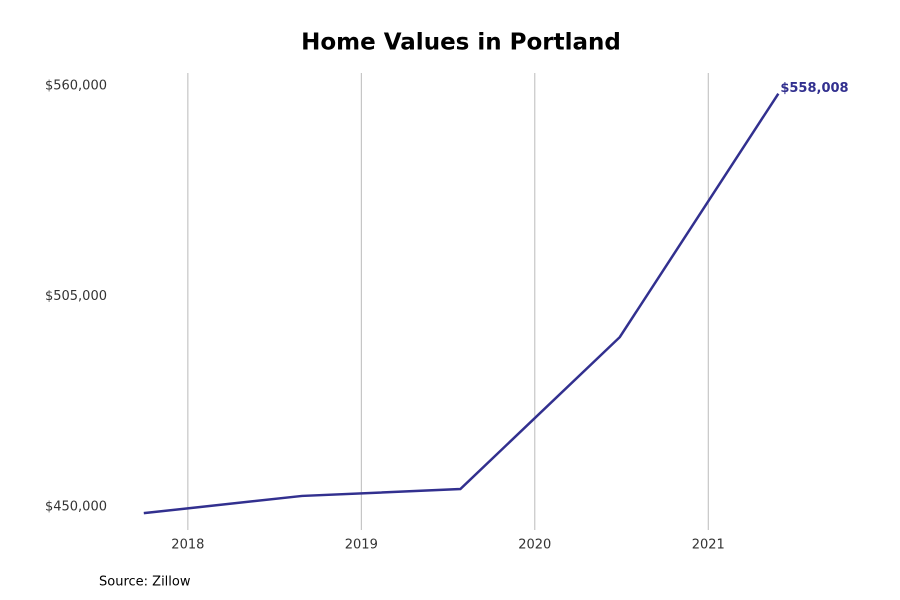 This screenshot has width=900, height=600. What do you see at coordinates (76, 86) in the screenshot?
I see `y-tick-label: $560,000` at bounding box center [76, 86].